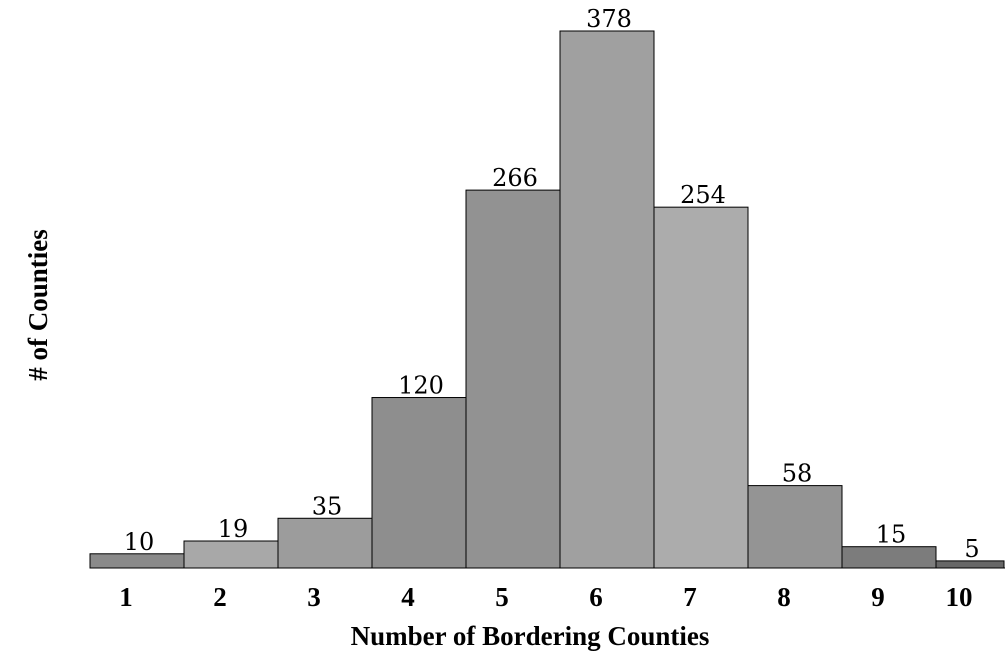  Describe the element at coordinates (139, 542) in the screenshot. I see `bar-value-label-1: 10` at that location.